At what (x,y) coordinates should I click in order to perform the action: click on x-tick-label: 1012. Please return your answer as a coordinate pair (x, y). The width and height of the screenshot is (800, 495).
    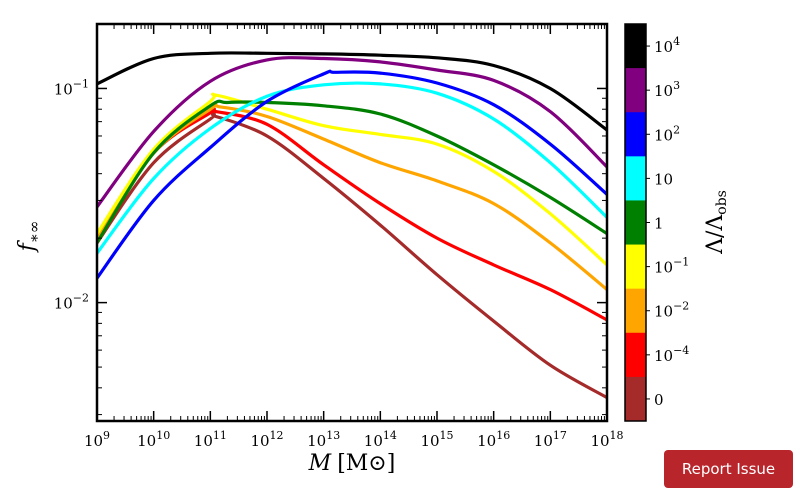
    Looking at the image, I should click on (266, 439).